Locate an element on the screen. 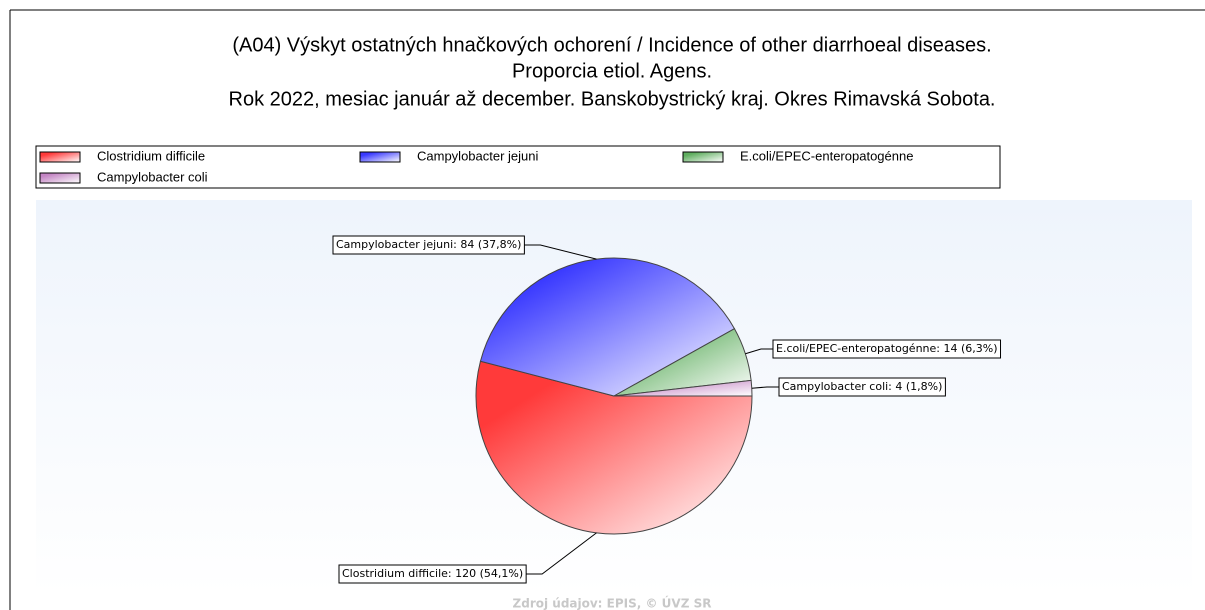  data-label: Campylobacter jejuni: 84 (37,8%) is located at coordinates (428, 244).